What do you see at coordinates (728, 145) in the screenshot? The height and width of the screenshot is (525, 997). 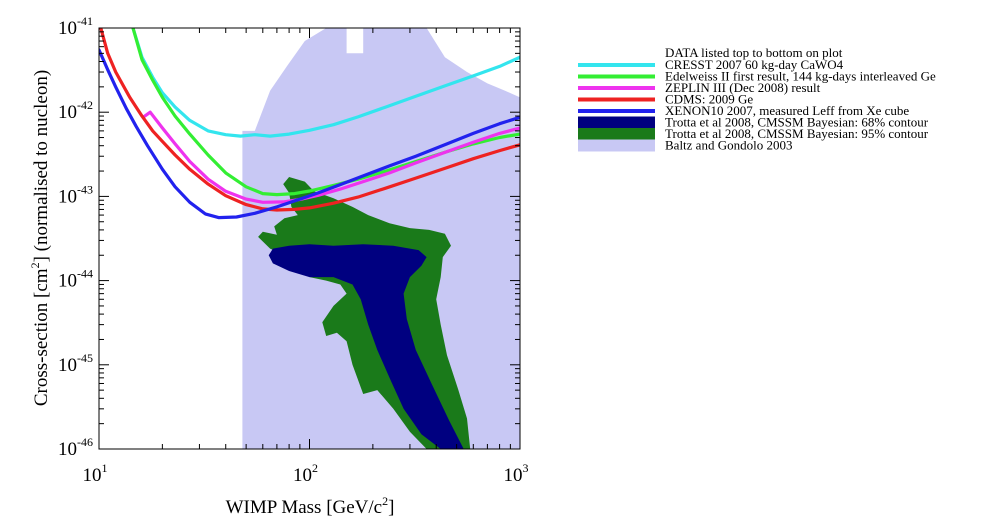 I see `legend-label-baltz-and-gondolo-2003: Baltz and Gondolo 2003` at bounding box center [728, 145].